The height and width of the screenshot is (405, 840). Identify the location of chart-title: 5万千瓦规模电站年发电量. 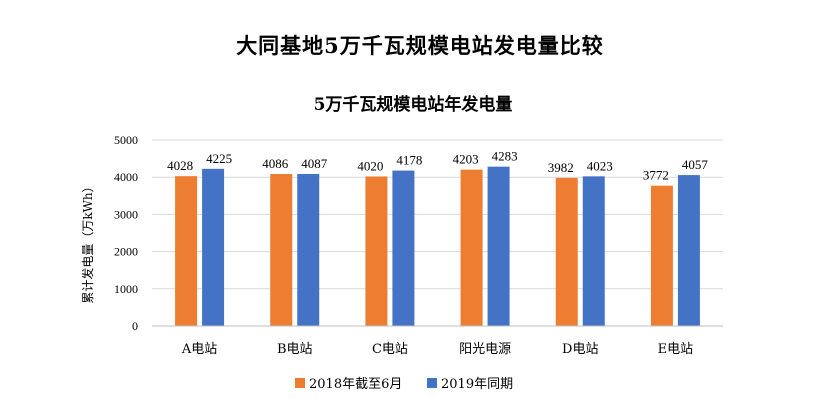
(413, 104).